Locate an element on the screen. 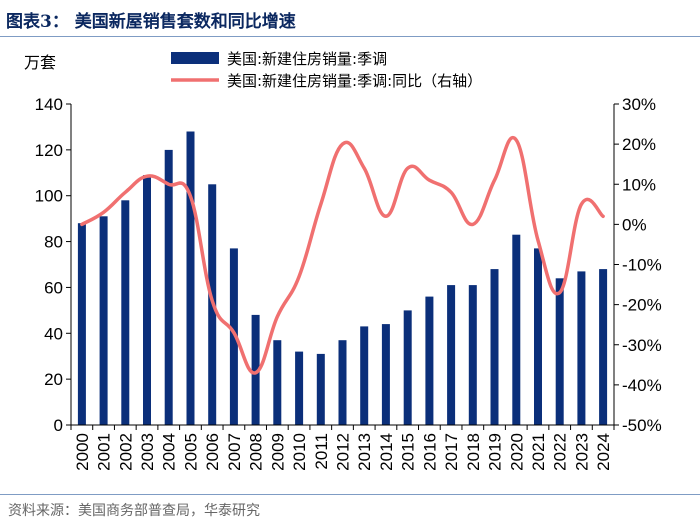  right-tick-label: -10% is located at coordinates (642, 265).